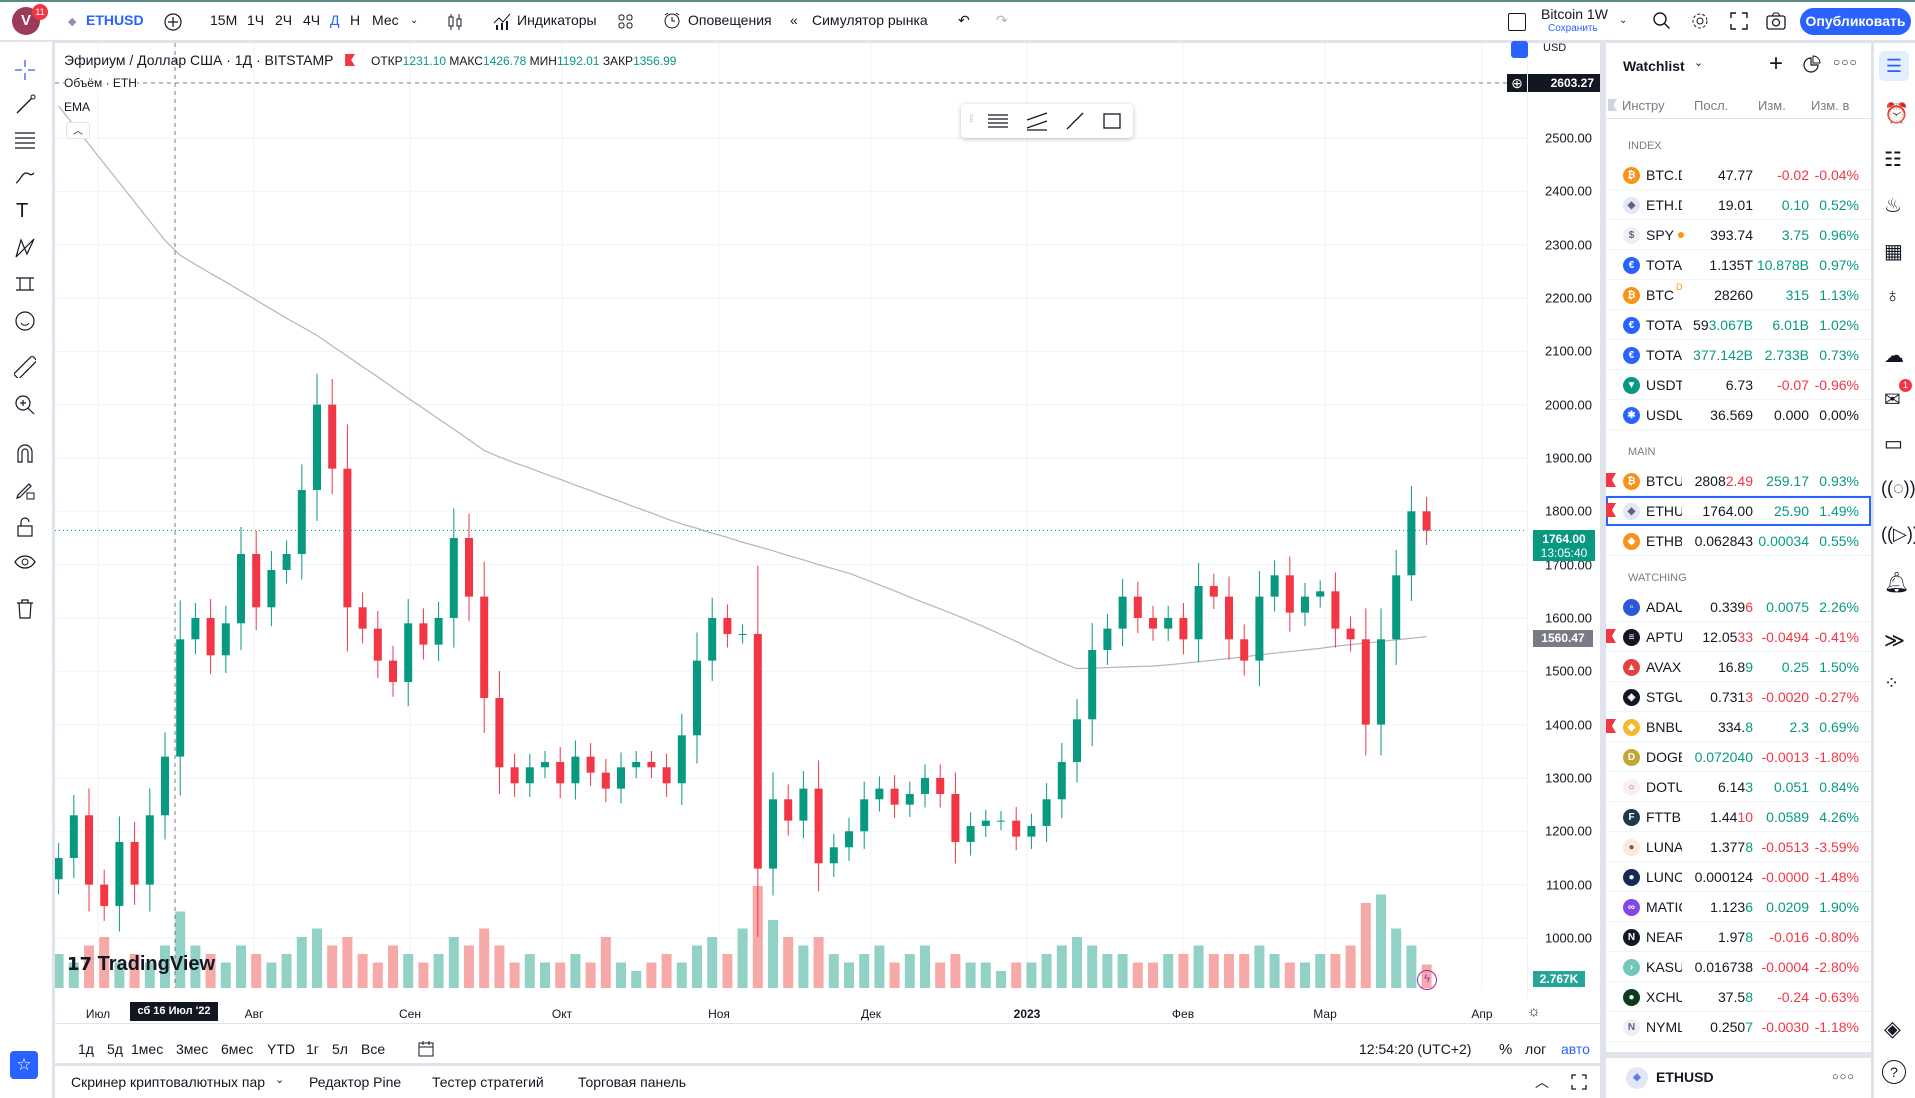 The height and width of the screenshot is (1098, 1915). What do you see at coordinates (335, 20) in the screenshot?
I see `interval-1d: Д` at bounding box center [335, 20].